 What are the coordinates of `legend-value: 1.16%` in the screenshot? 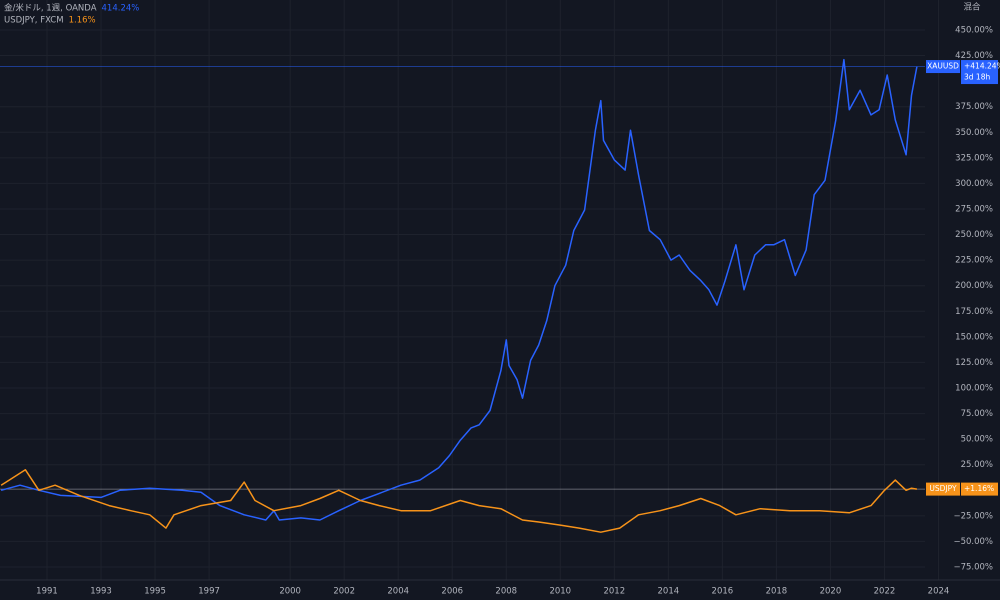 It's located at (82, 21).